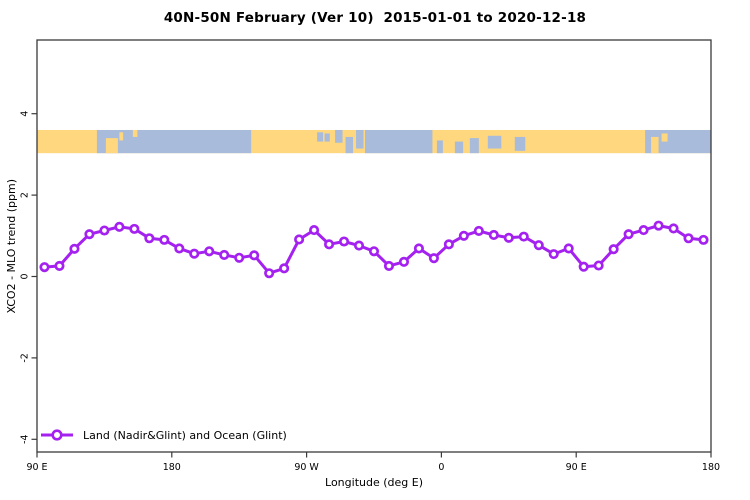  What do you see at coordinates (25, 276) in the screenshot?
I see `y-tick-label: 0` at bounding box center [25, 276].